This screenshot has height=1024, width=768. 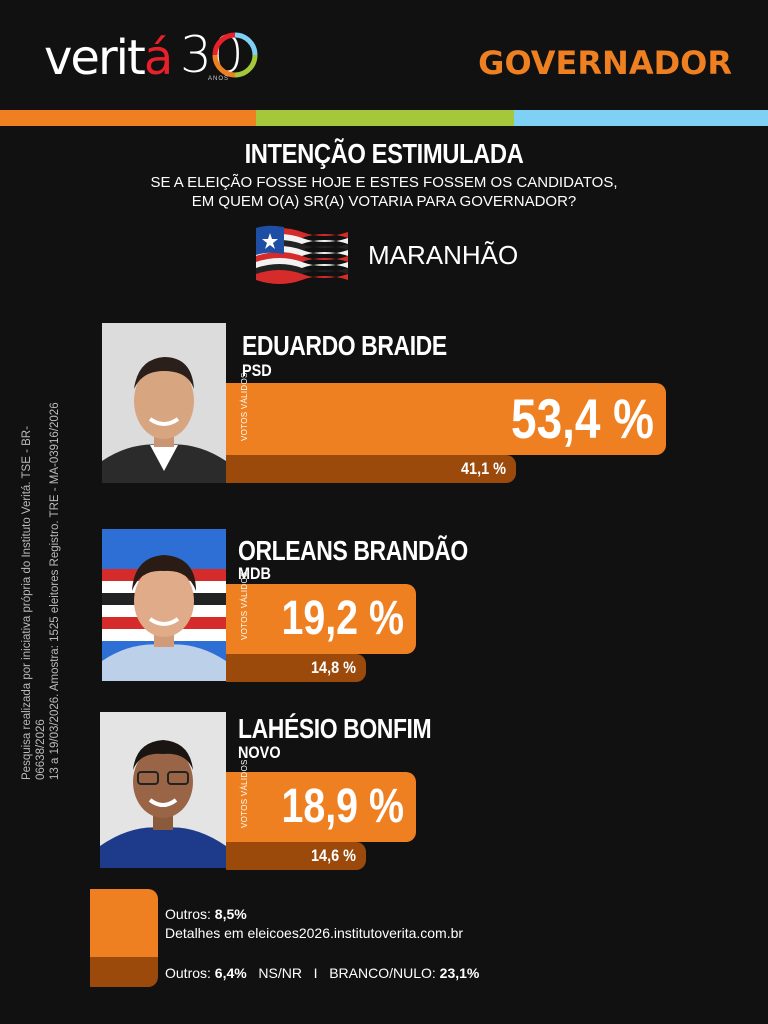 I want to click on value-label-total-2: 14,8 %, so click(x=333, y=667).